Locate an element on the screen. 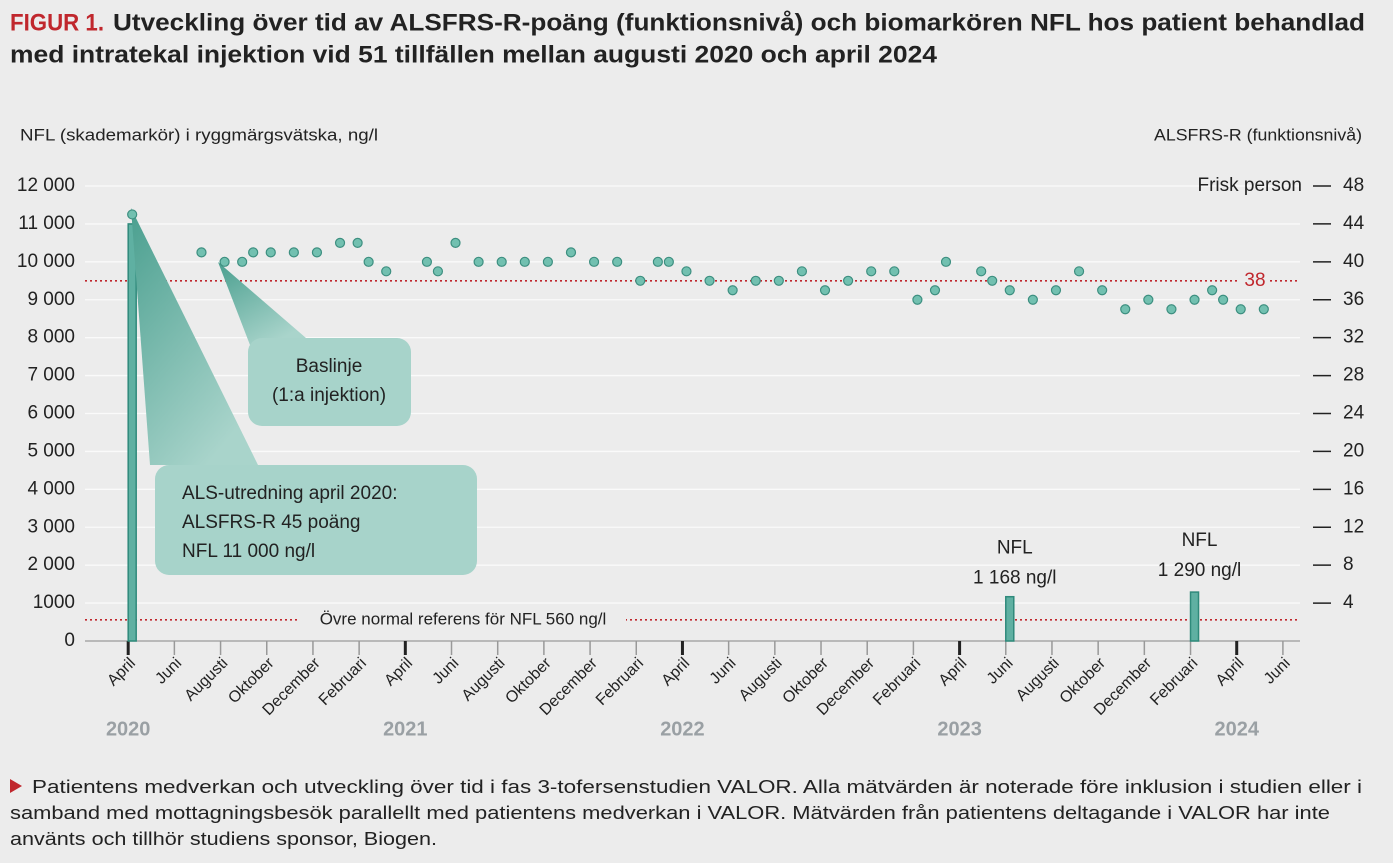  y2-tick-label: 44 is located at coordinates (1354, 223).